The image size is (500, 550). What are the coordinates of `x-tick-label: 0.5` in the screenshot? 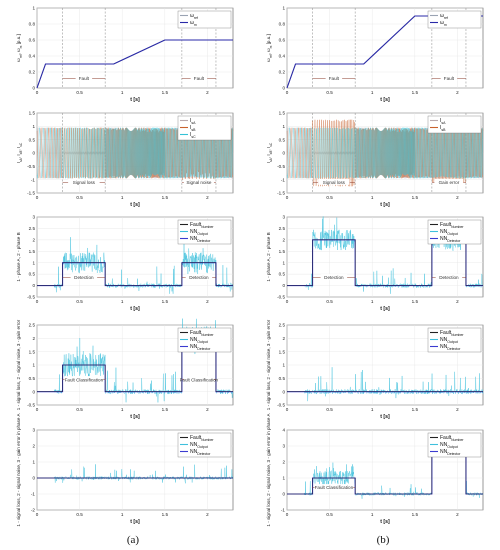 It's located at (79, 92).